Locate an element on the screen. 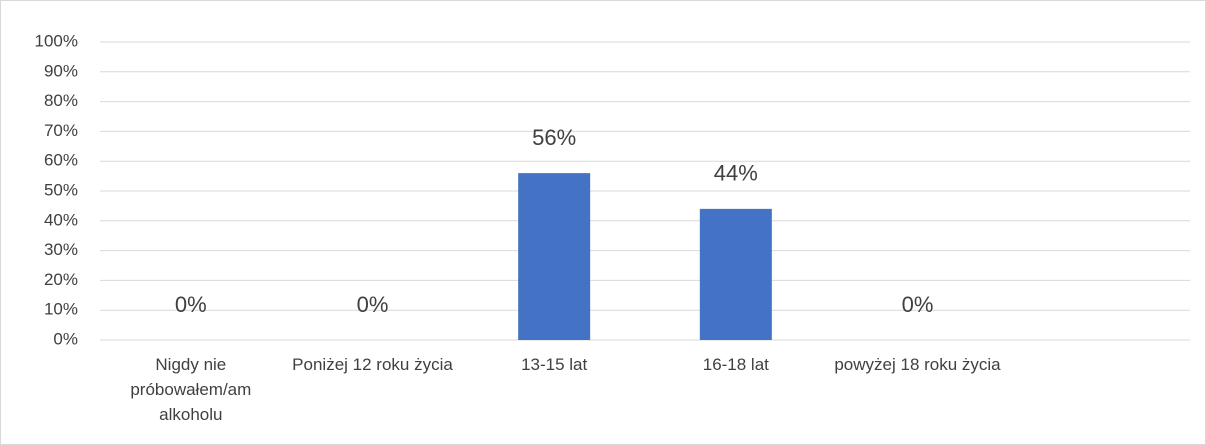 The width and height of the screenshot is (1206, 445). y-tick-label: 40% is located at coordinates (61, 219).